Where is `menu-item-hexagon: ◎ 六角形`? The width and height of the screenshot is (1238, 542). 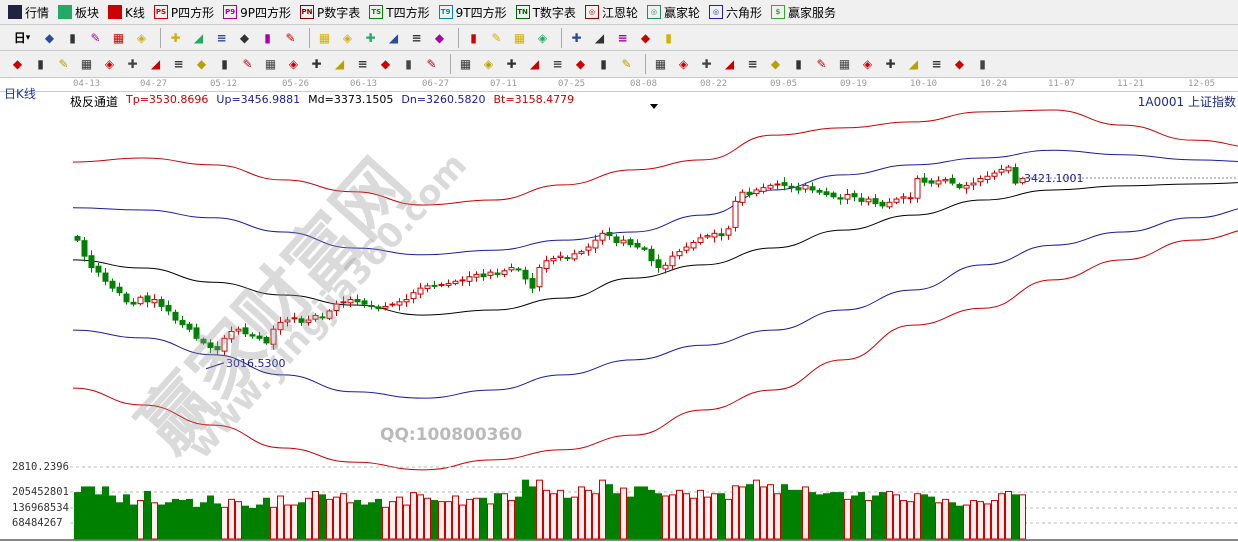 menu-item-hexagon: ◎ 六角形 is located at coordinates (735, 12).